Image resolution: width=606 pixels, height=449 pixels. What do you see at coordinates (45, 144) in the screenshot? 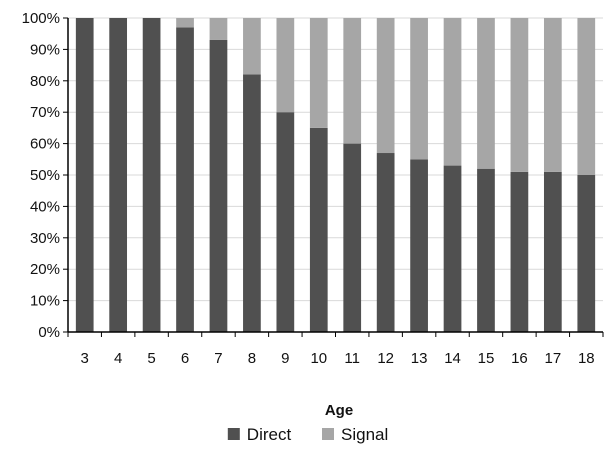
I see `y-tick-label: 60%` at bounding box center [45, 144].